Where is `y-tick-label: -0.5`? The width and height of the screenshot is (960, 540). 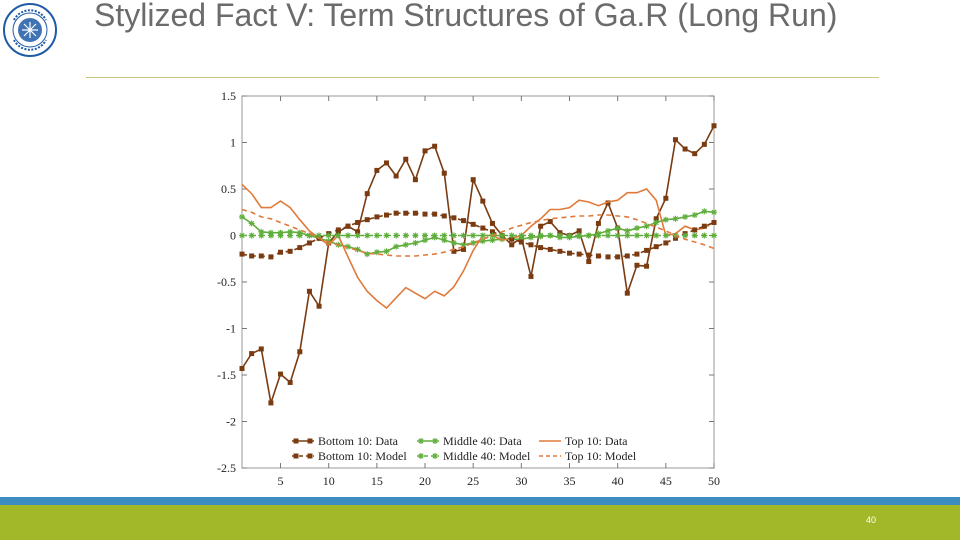 y-tick-label: -0.5 is located at coordinates (226, 282).